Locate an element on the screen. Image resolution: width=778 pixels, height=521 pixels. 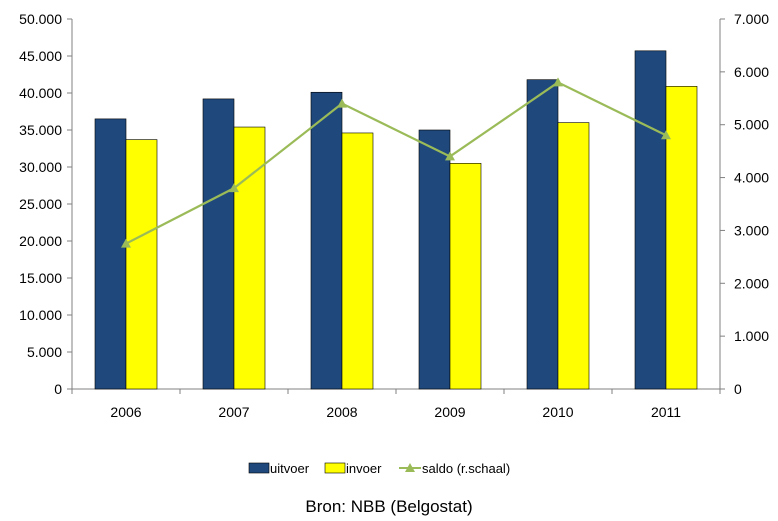
x-tick-label: 2010 is located at coordinates (557, 412).